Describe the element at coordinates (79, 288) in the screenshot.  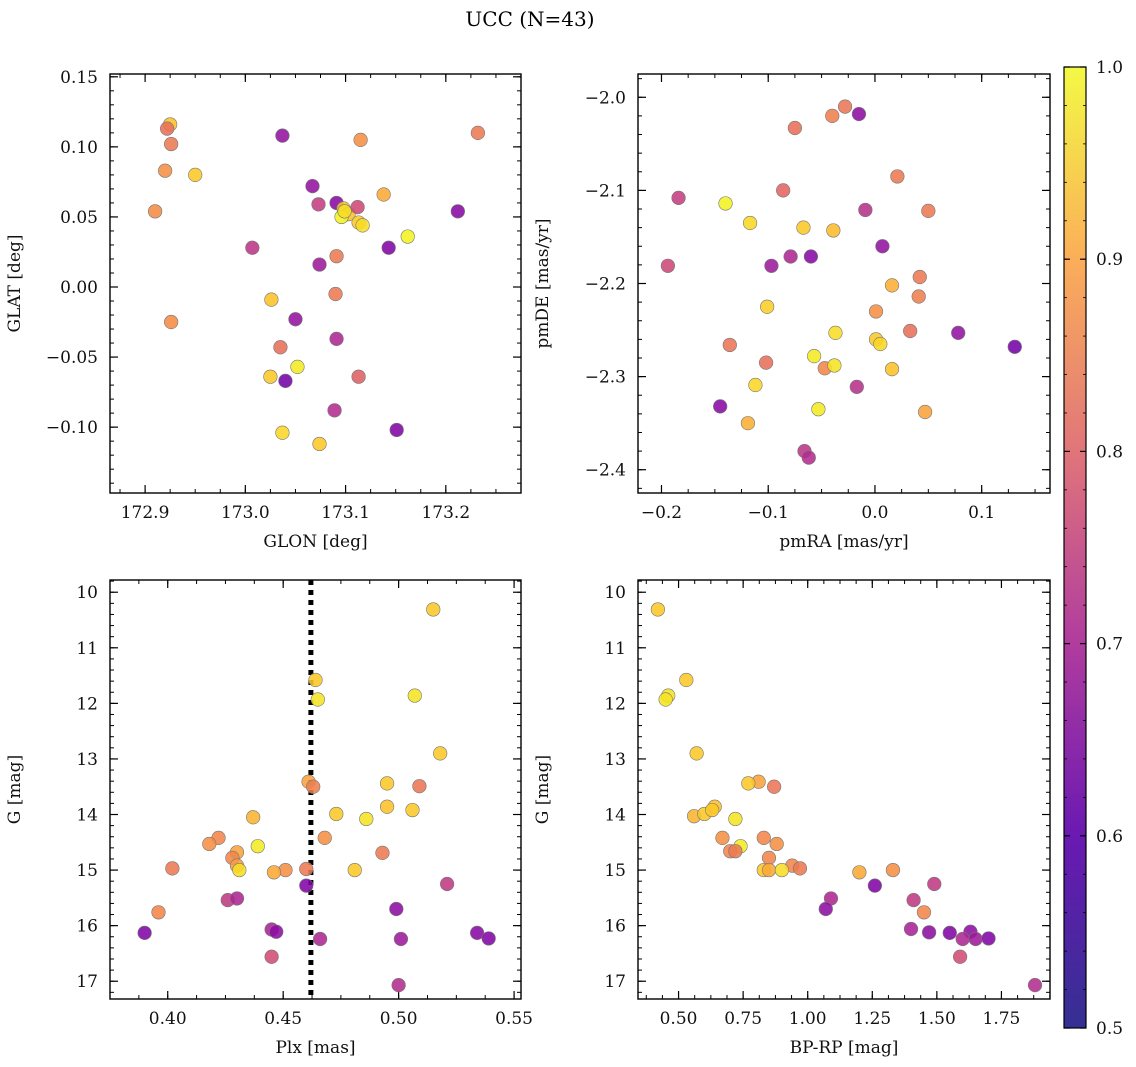
I see `y-tick-label: 0.00` at that location.